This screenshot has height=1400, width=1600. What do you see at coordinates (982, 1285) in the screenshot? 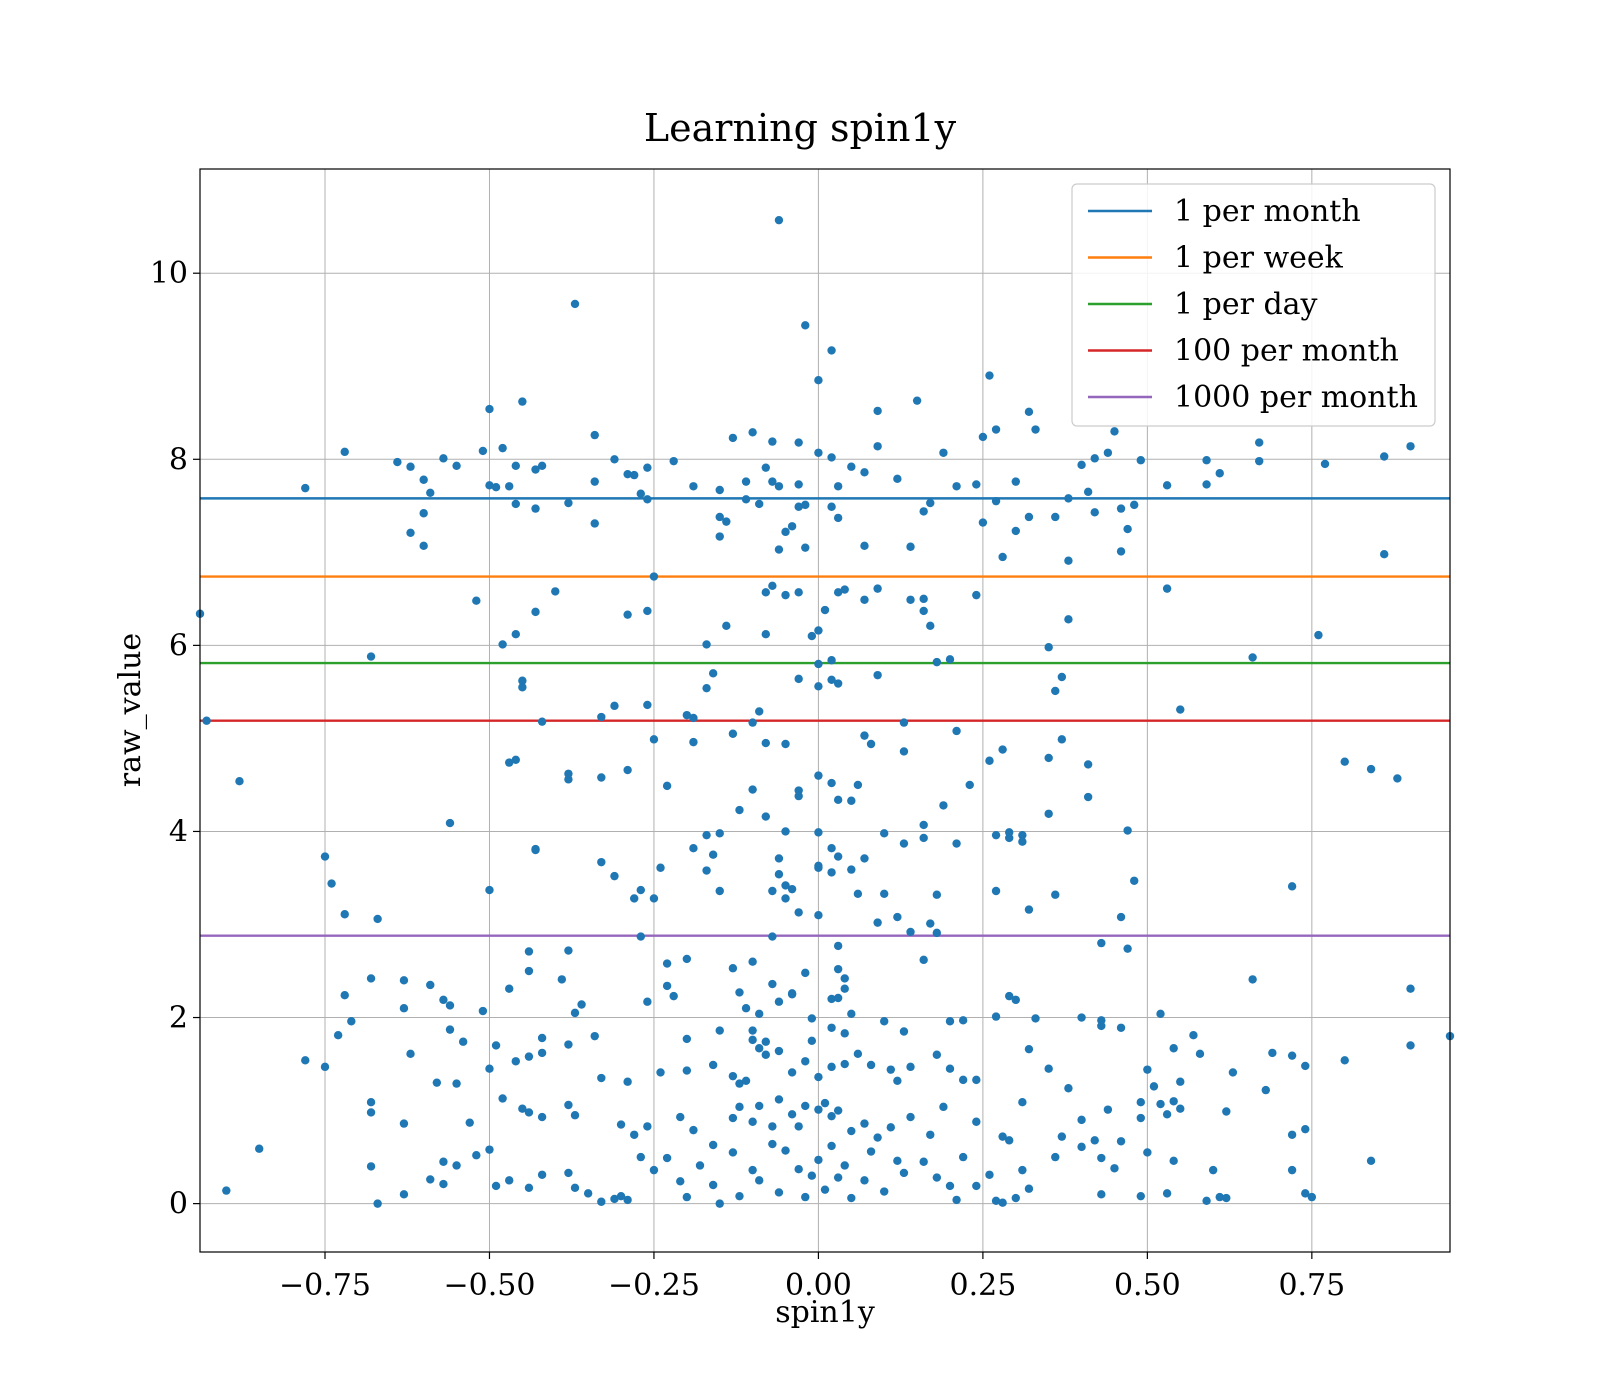
I see `x-tick-label: 0.25` at bounding box center [982, 1285].